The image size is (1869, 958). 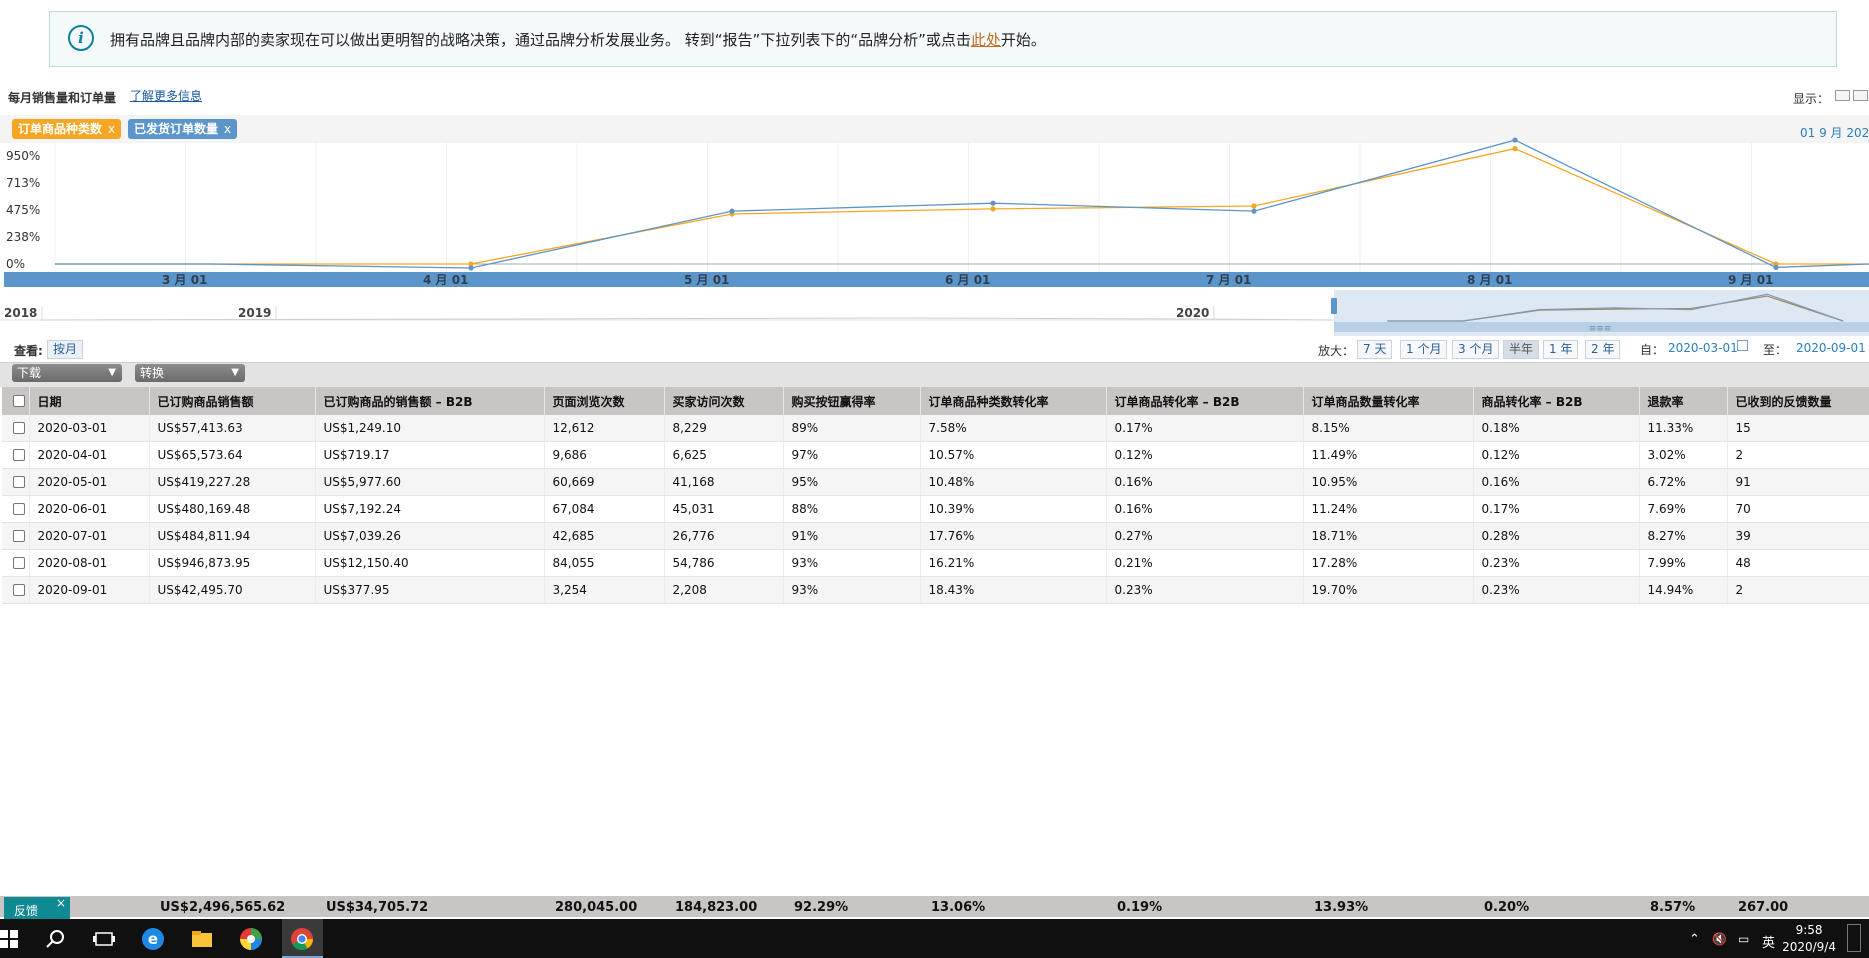 What do you see at coordinates (29, 373) in the screenshot?
I see `download-select-label: 下载` at bounding box center [29, 373].